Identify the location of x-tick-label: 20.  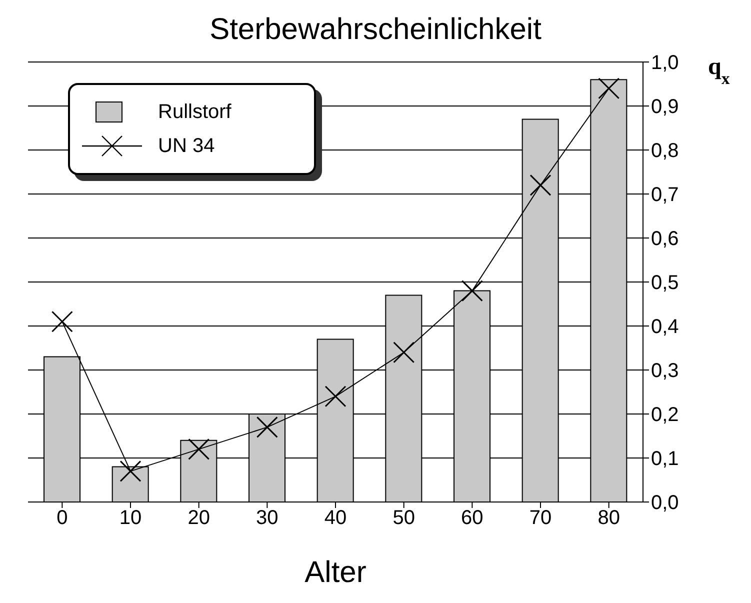
(199, 518).